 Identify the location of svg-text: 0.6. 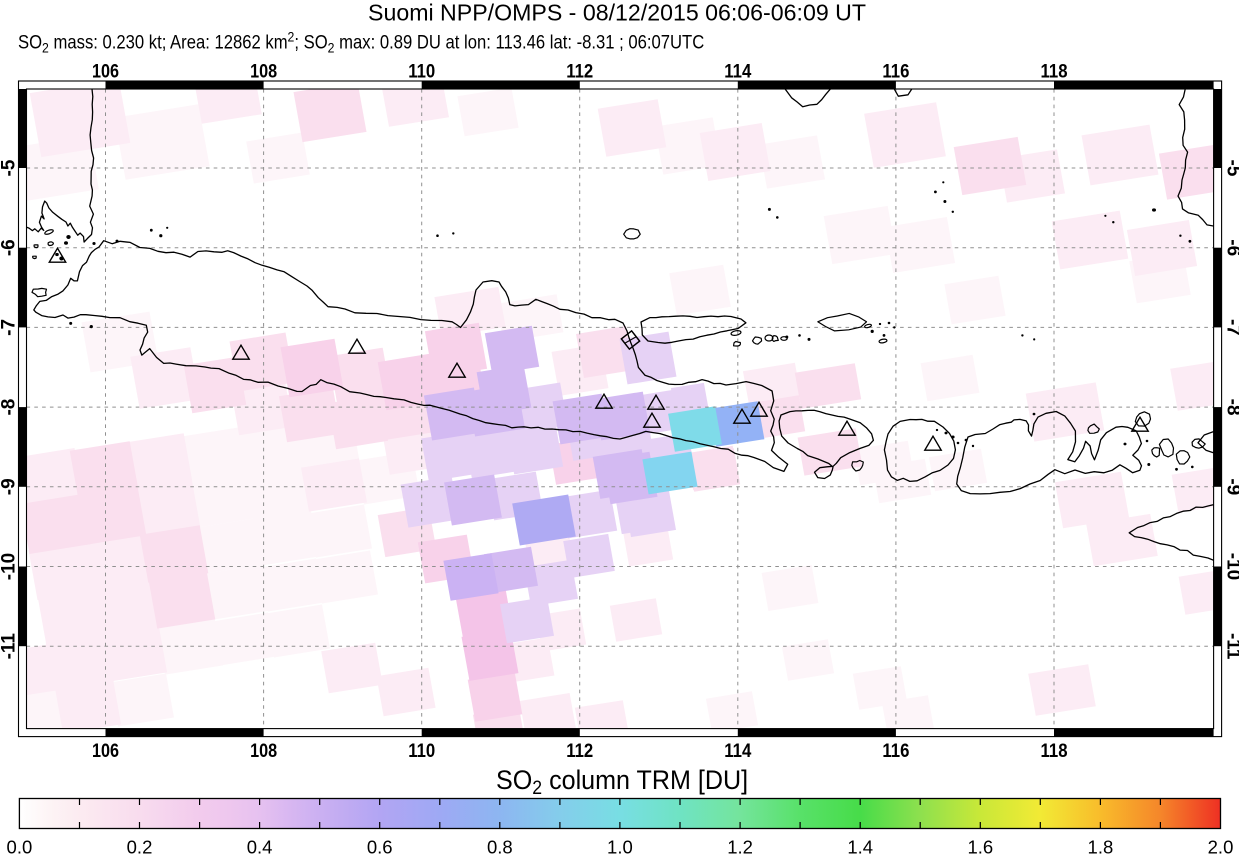
(380, 846).